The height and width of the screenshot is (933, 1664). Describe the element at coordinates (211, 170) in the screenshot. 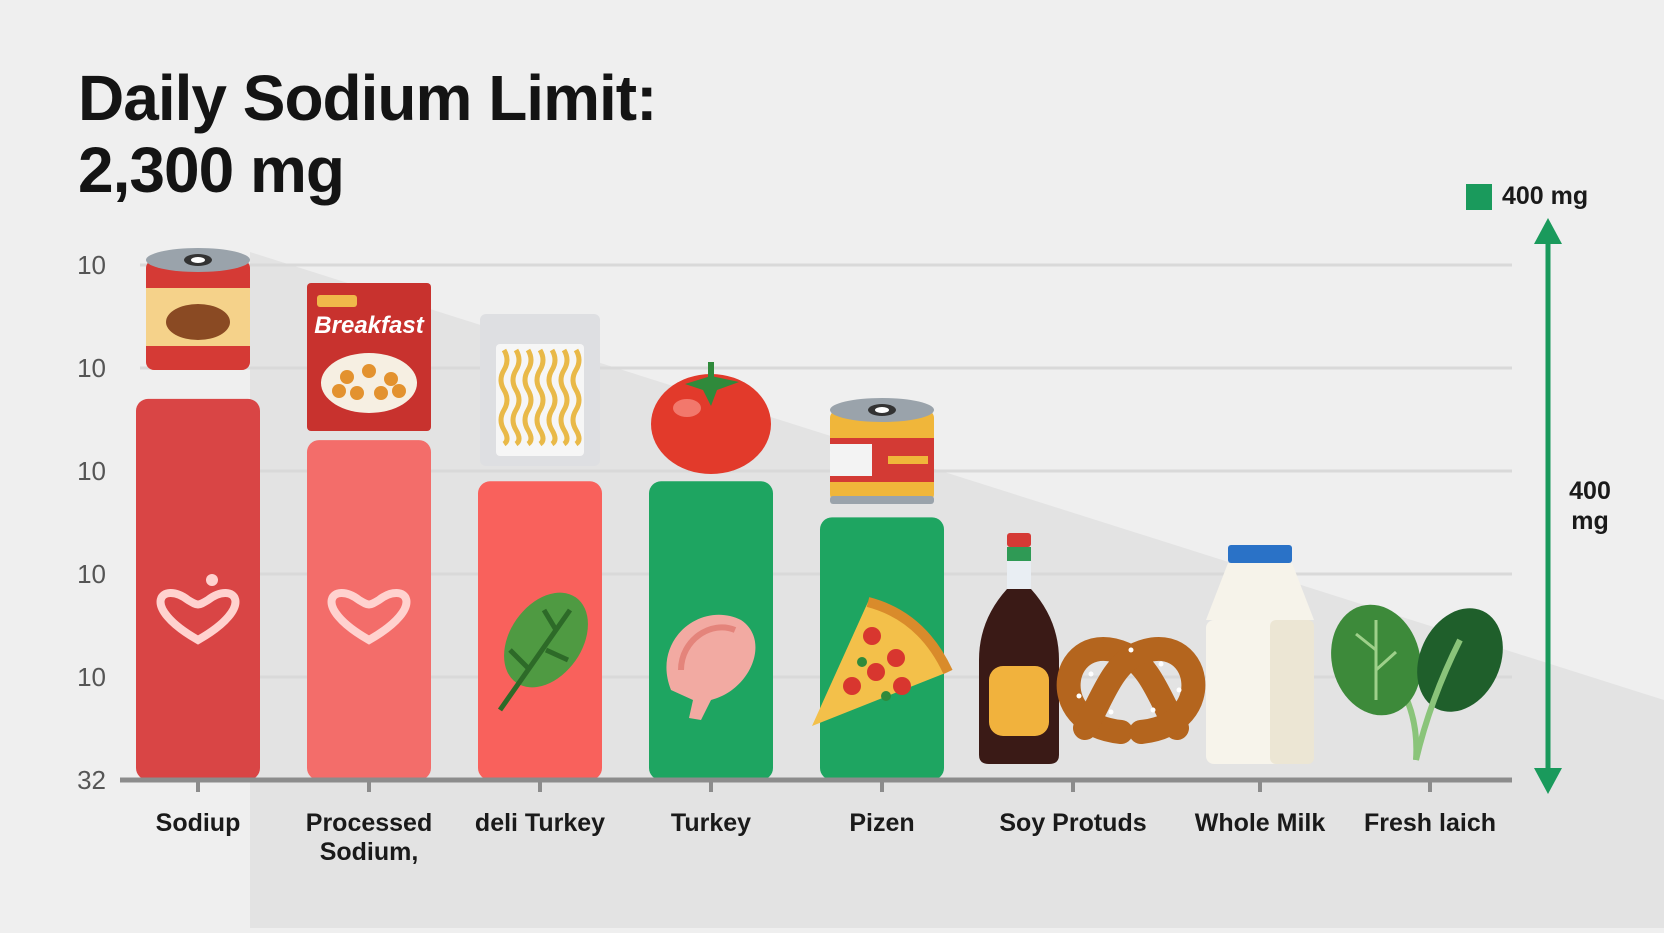

I see `title-line-2: 2,300 mg` at that location.